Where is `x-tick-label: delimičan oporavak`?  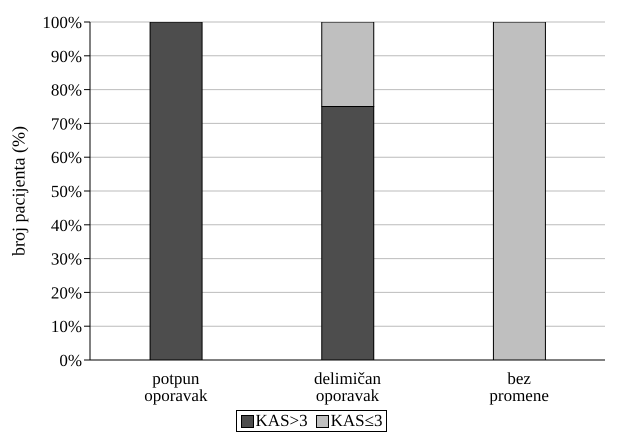 x-tick-label: delimičan oporavak is located at coordinates (348, 387).